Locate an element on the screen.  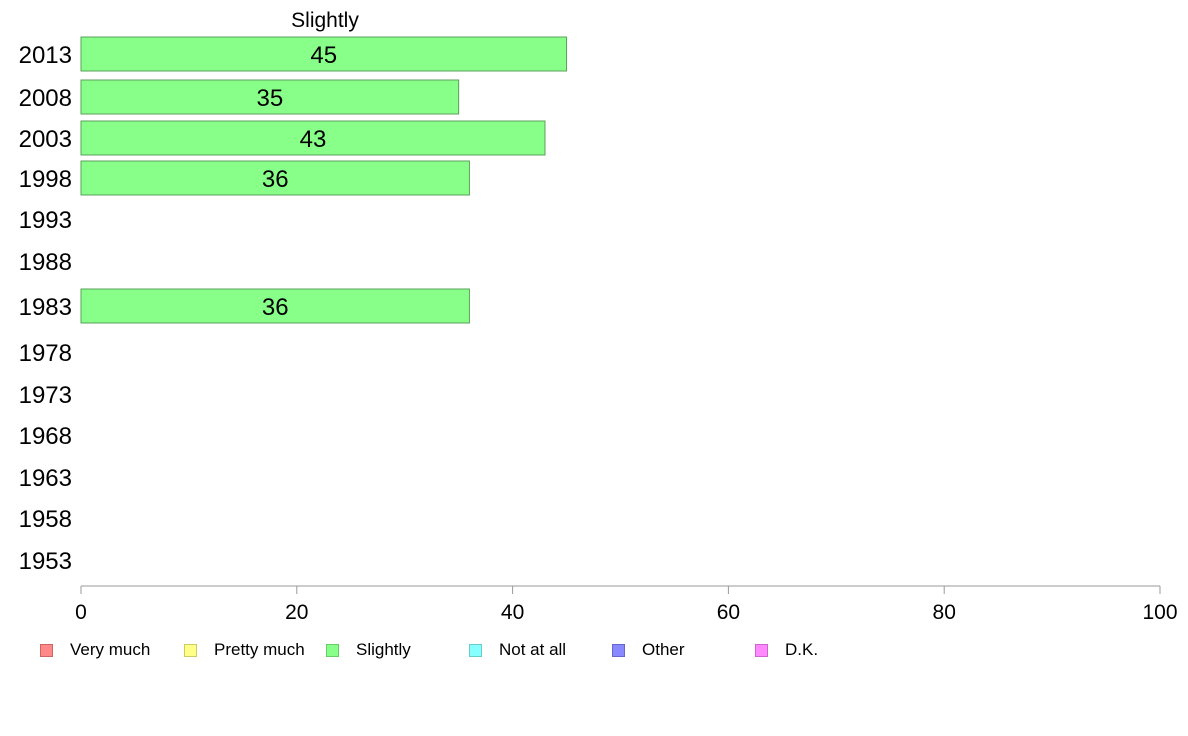
y-tick-label: 1953 is located at coordinates (45, 561).